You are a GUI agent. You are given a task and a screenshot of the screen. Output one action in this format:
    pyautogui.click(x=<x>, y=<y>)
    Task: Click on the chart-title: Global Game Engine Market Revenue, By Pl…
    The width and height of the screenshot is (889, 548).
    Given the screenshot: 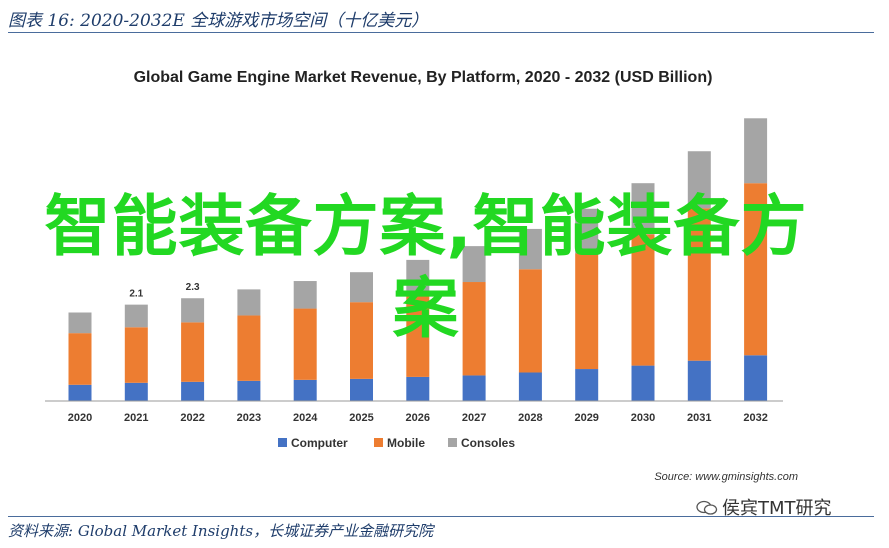 What is the action you would take?
    pyautogui.click(x=423, y=77)
    